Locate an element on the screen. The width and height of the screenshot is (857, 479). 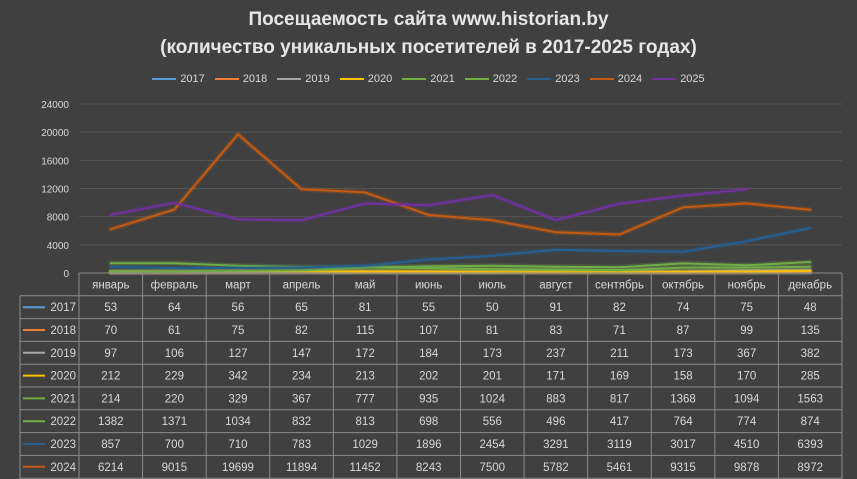
x-tick-label: ноябрь is located at coordinates (747, 286).